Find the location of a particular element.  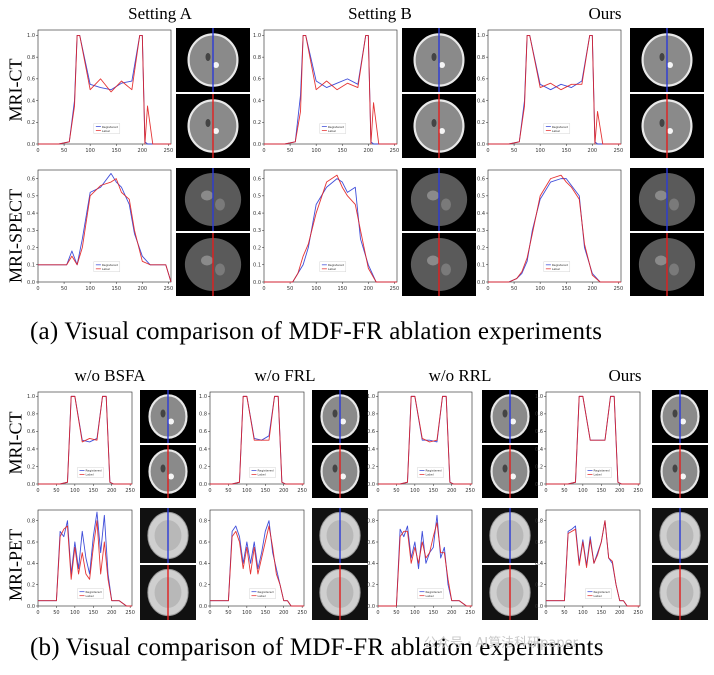

col-title-wo-rrl: w/o RRL is located at coordinates (460, 375).